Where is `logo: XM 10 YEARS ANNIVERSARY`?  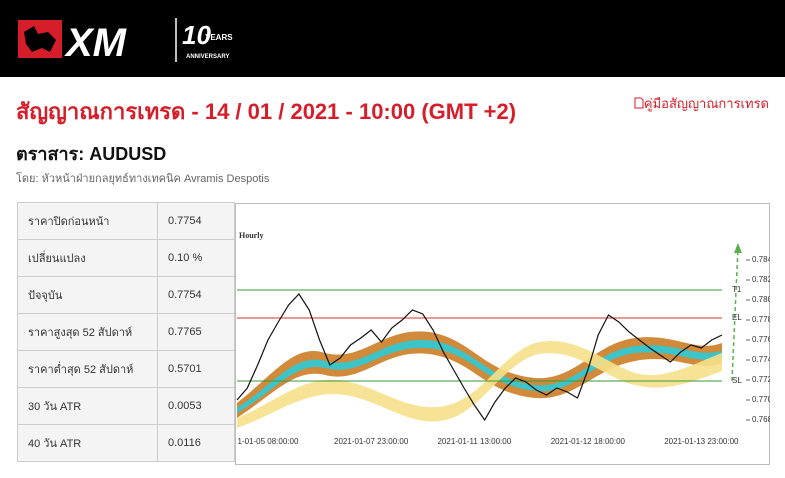 logo: XM 10 YEARS ANNIVERSARY is located at coordinates (125, 41).